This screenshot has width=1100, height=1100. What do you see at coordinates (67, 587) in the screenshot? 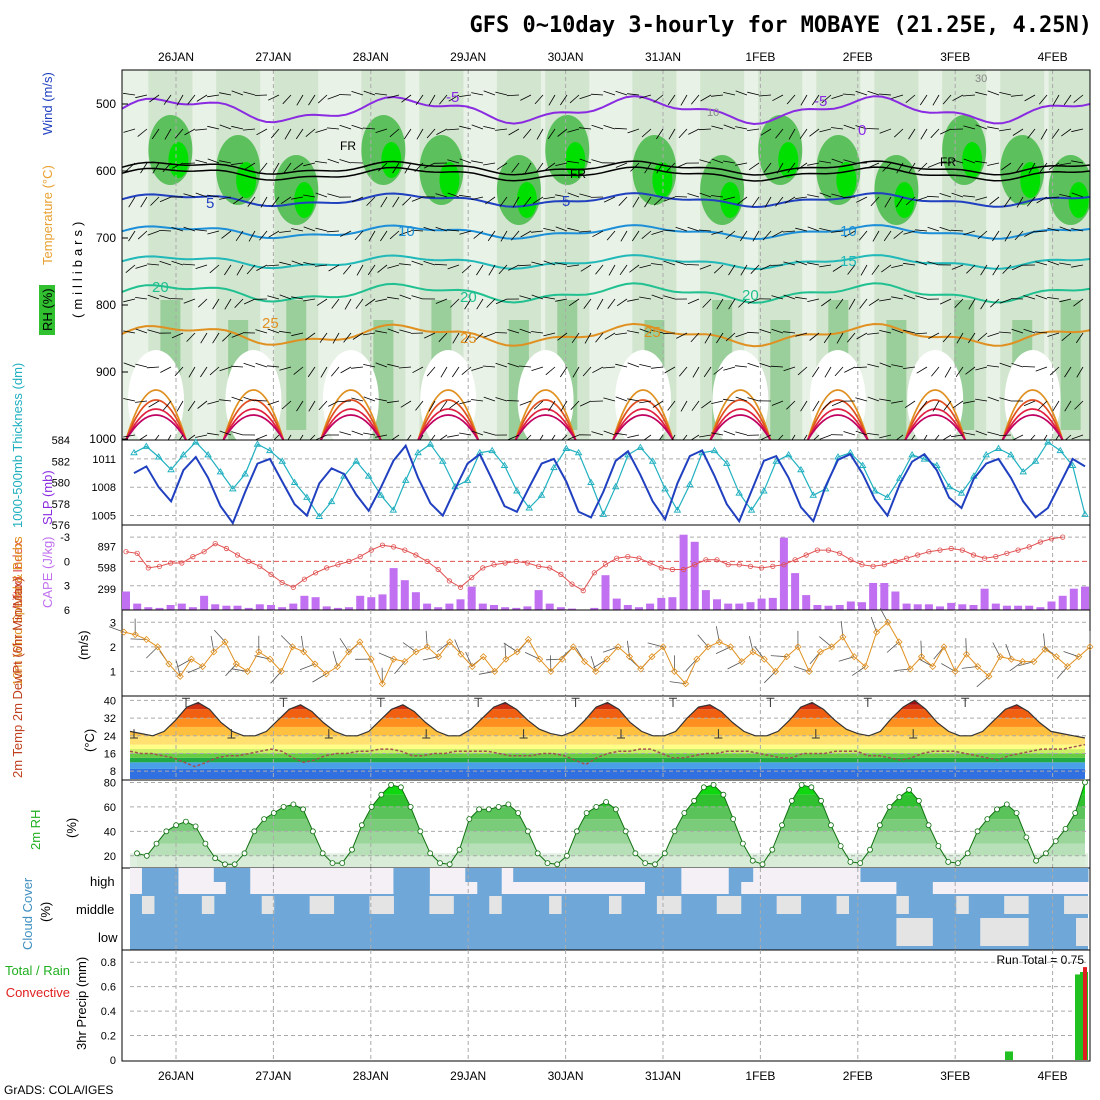
I see `li-tick: 3` at bounding box center [67, 587].